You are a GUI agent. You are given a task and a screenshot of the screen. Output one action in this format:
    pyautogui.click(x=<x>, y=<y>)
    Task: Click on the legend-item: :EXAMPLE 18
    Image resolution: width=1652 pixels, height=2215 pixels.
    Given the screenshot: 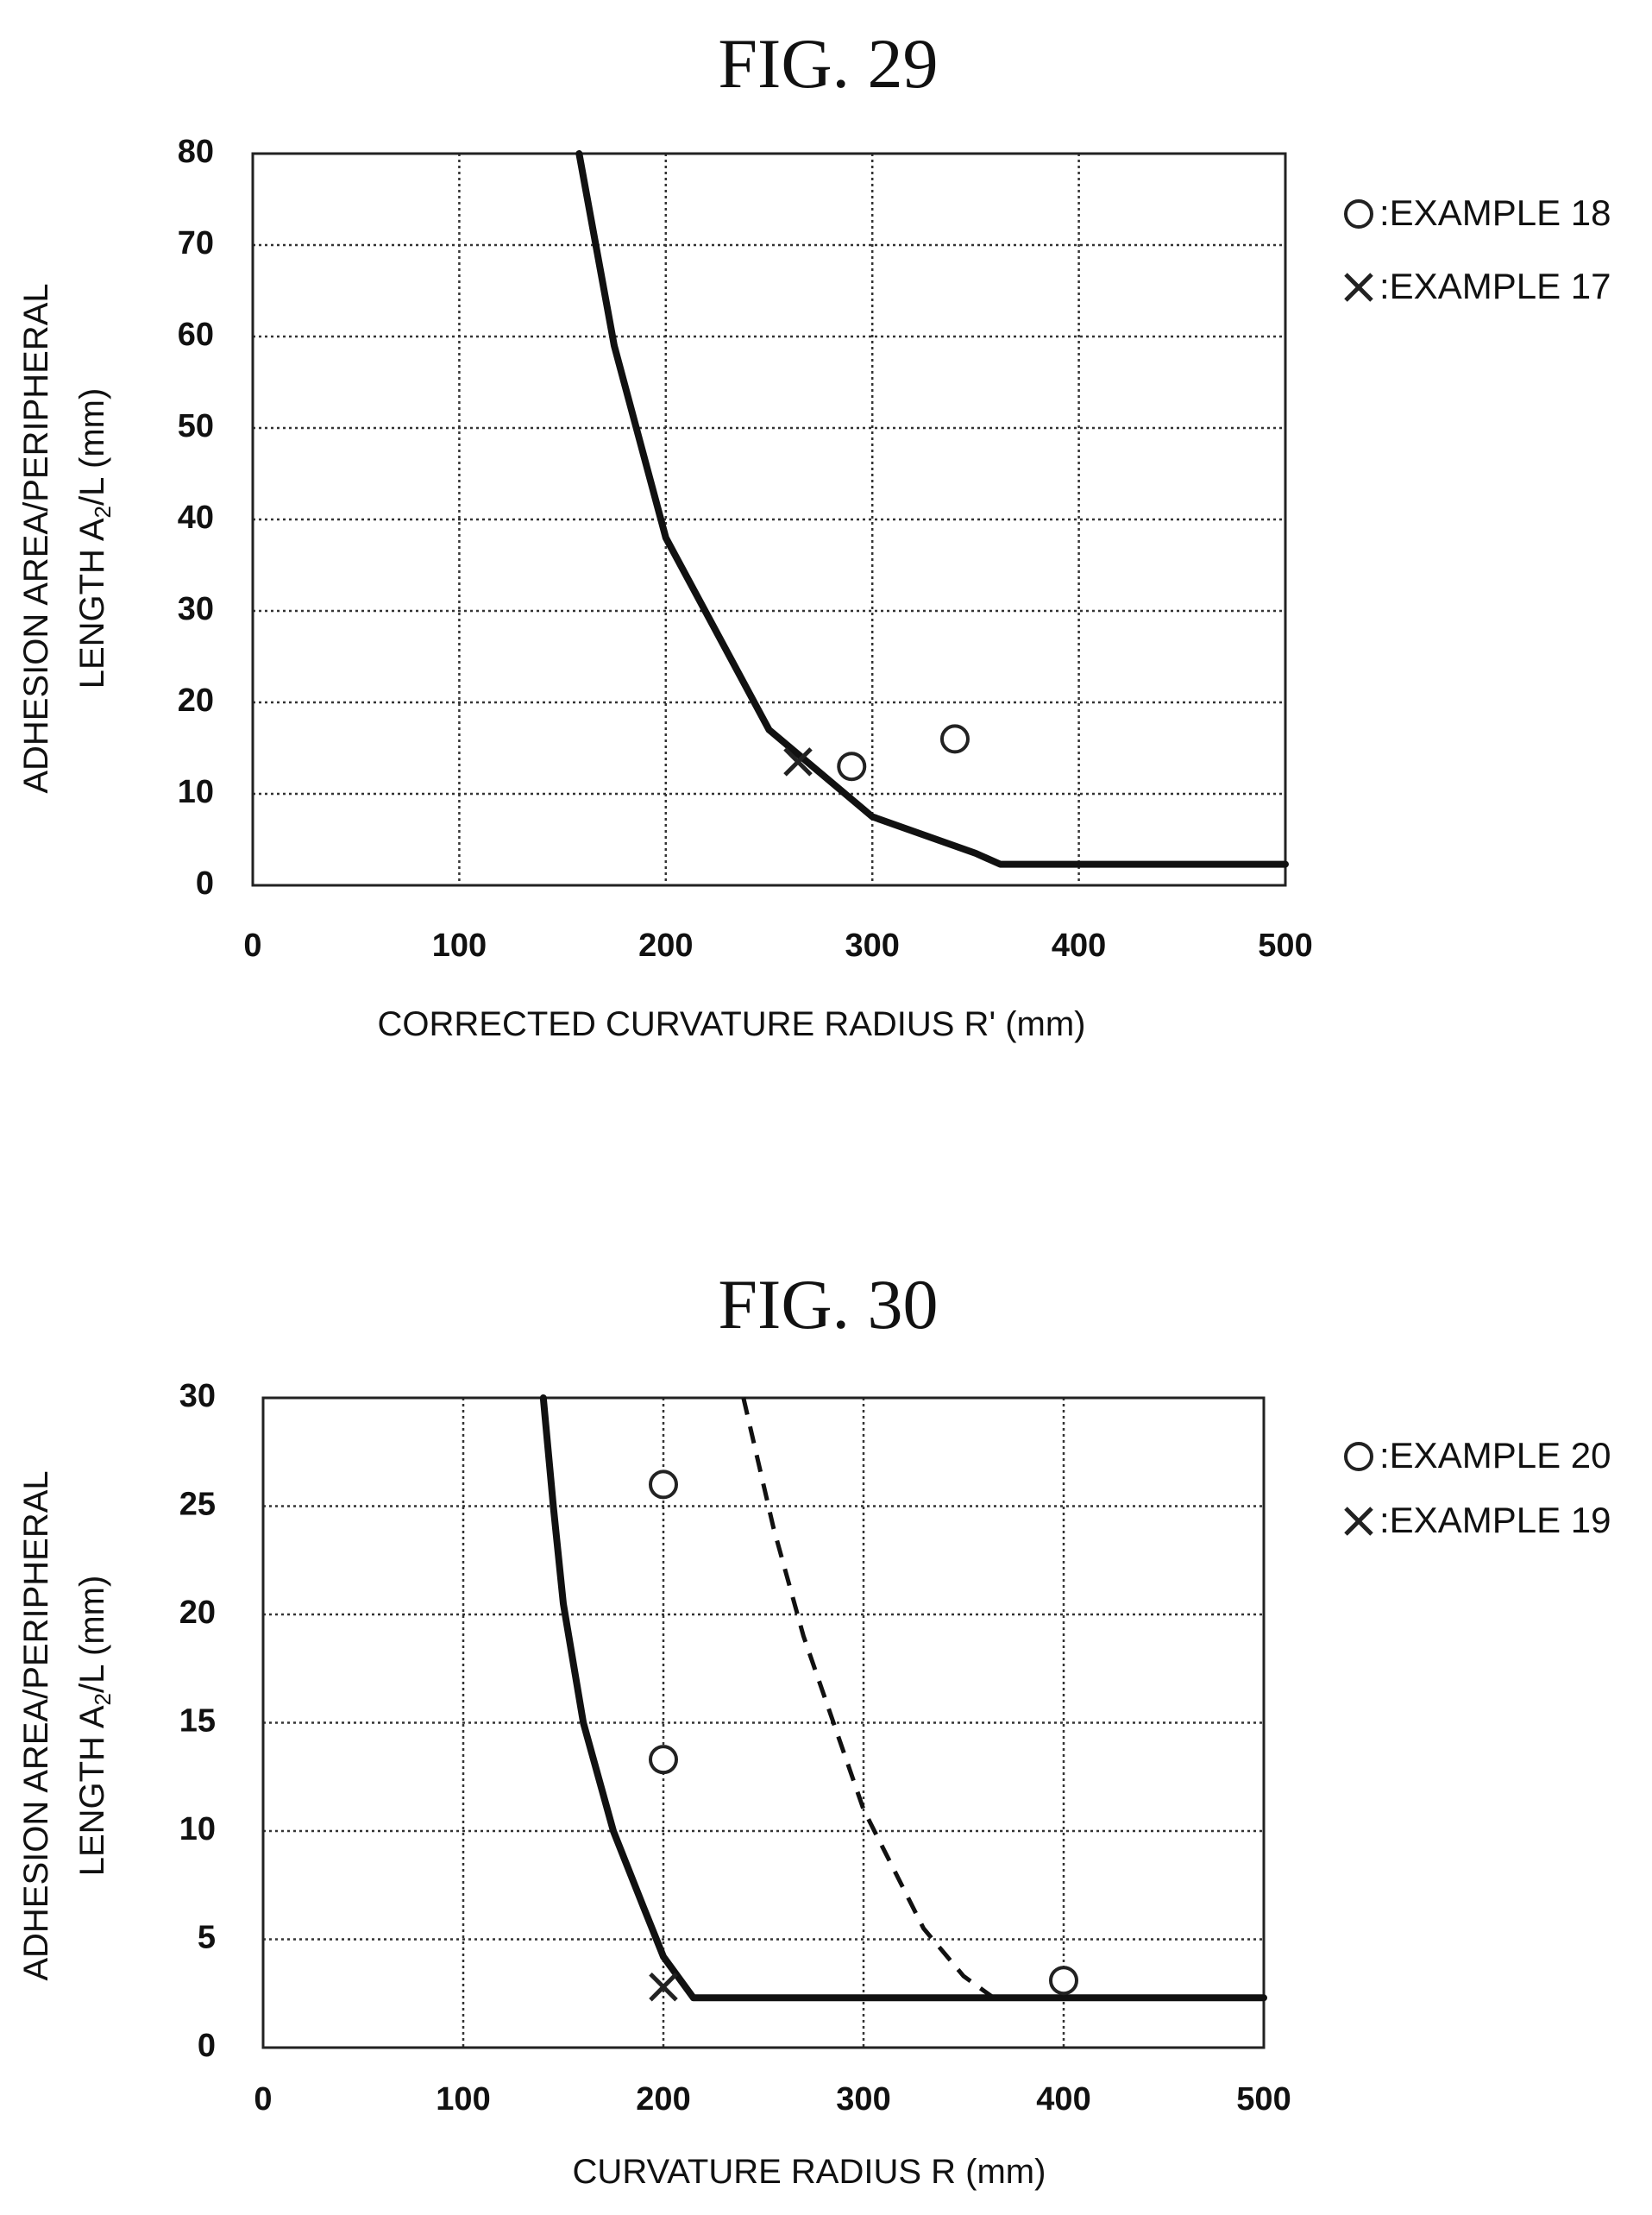 What is the action you would take?
    pyautogui.click(x=1477, y=212)
    